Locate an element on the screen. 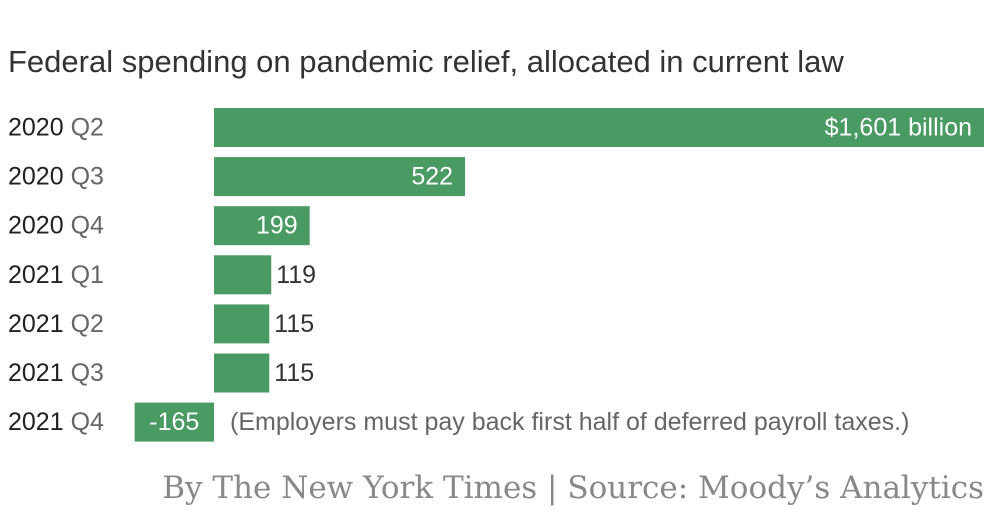 This screenshot has height=529, width=998. category-label: 2021 Q1 is located at coordinates (56, 275).